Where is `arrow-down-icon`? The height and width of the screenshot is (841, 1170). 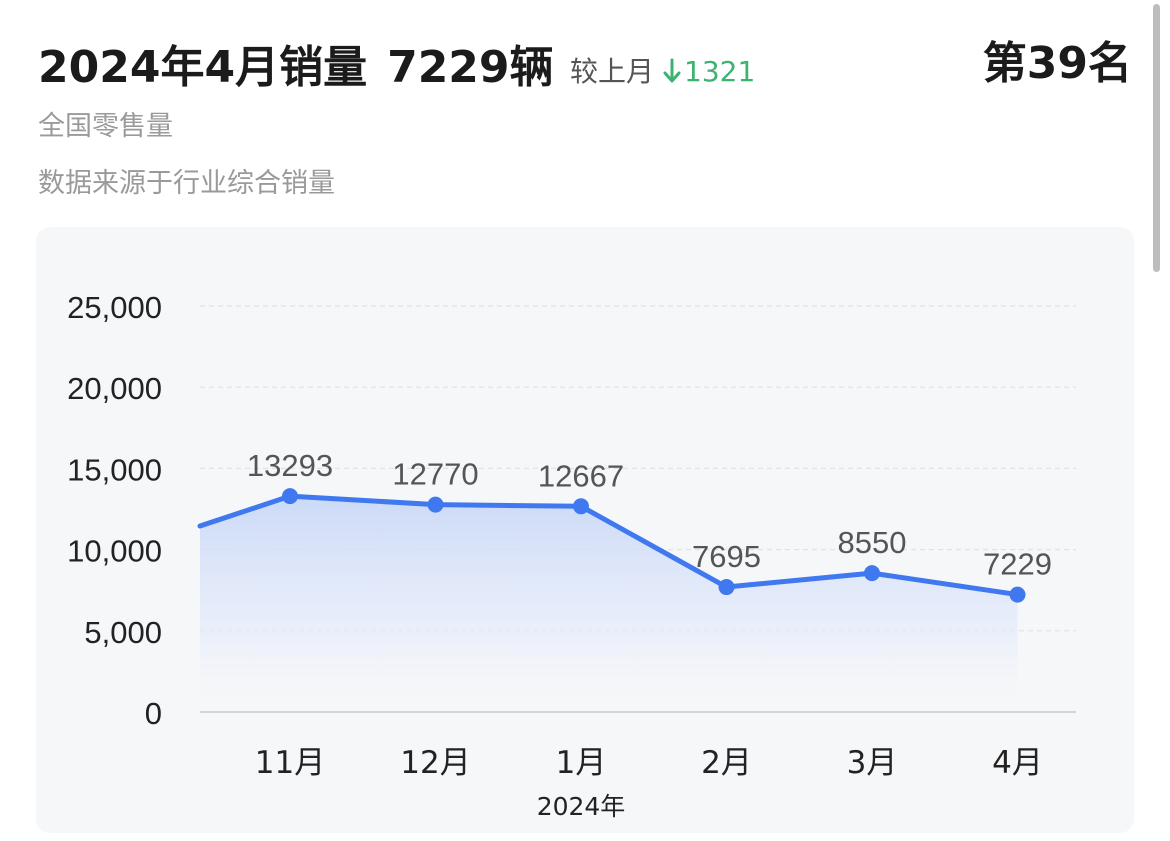 arrow-down-icon is located at coordinates (672, 70).